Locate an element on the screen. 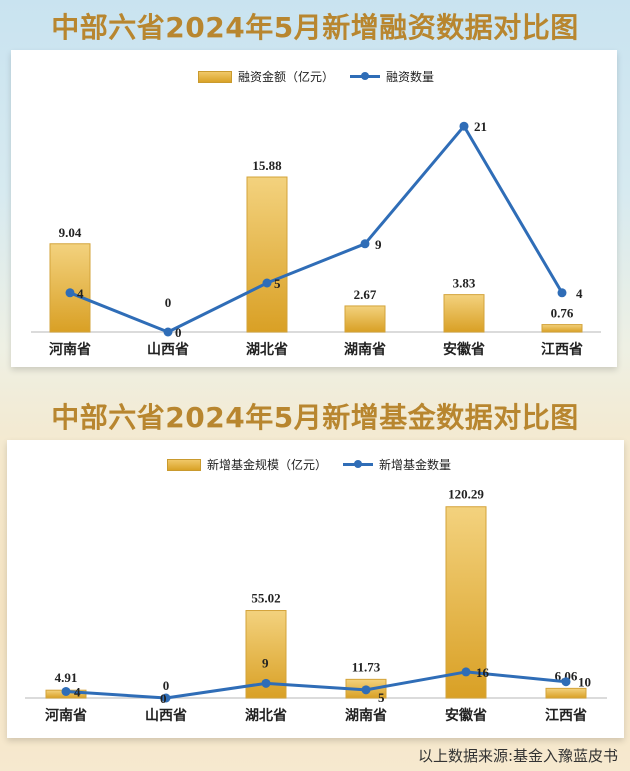 The image size is (630, 771). legend-line-label: 融资数量 is located at coordinates (410, 77).